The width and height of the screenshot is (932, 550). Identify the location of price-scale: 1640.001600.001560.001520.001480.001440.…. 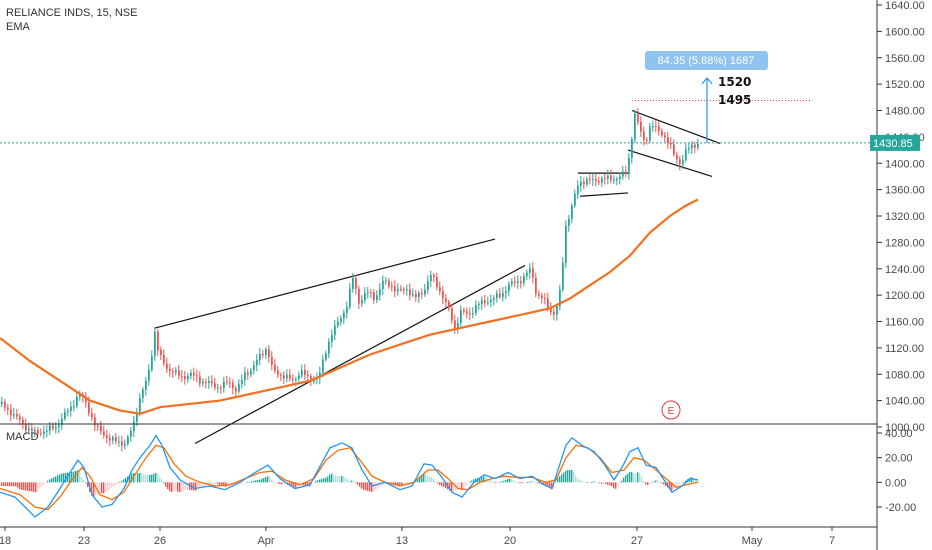
(897, 275).